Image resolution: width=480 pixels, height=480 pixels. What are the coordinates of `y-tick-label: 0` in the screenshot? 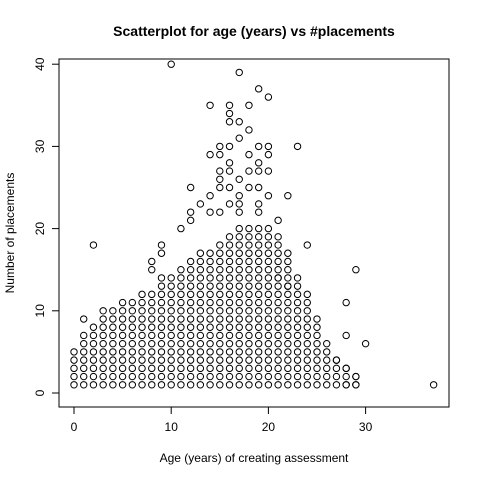 It's located at (40, 392).